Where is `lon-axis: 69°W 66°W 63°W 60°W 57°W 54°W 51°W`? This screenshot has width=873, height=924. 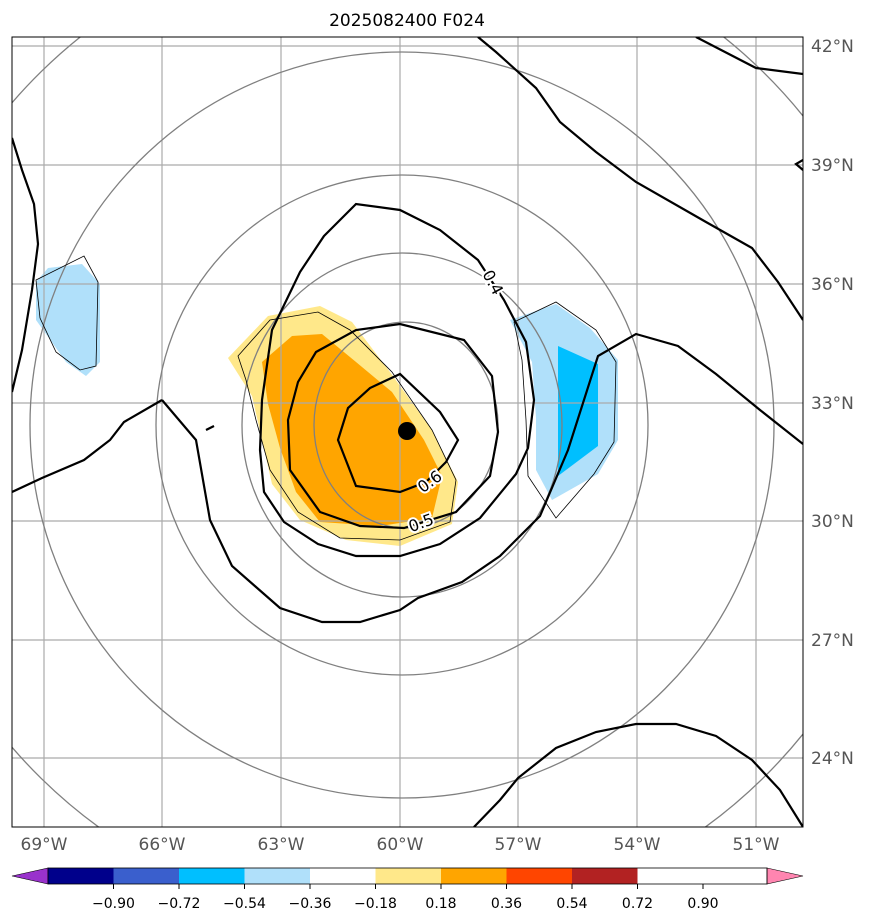 lon-axis: 69°W 66°W 63°W 60°W 57°W 54°W 51°W is located at coordinates (400, 845).